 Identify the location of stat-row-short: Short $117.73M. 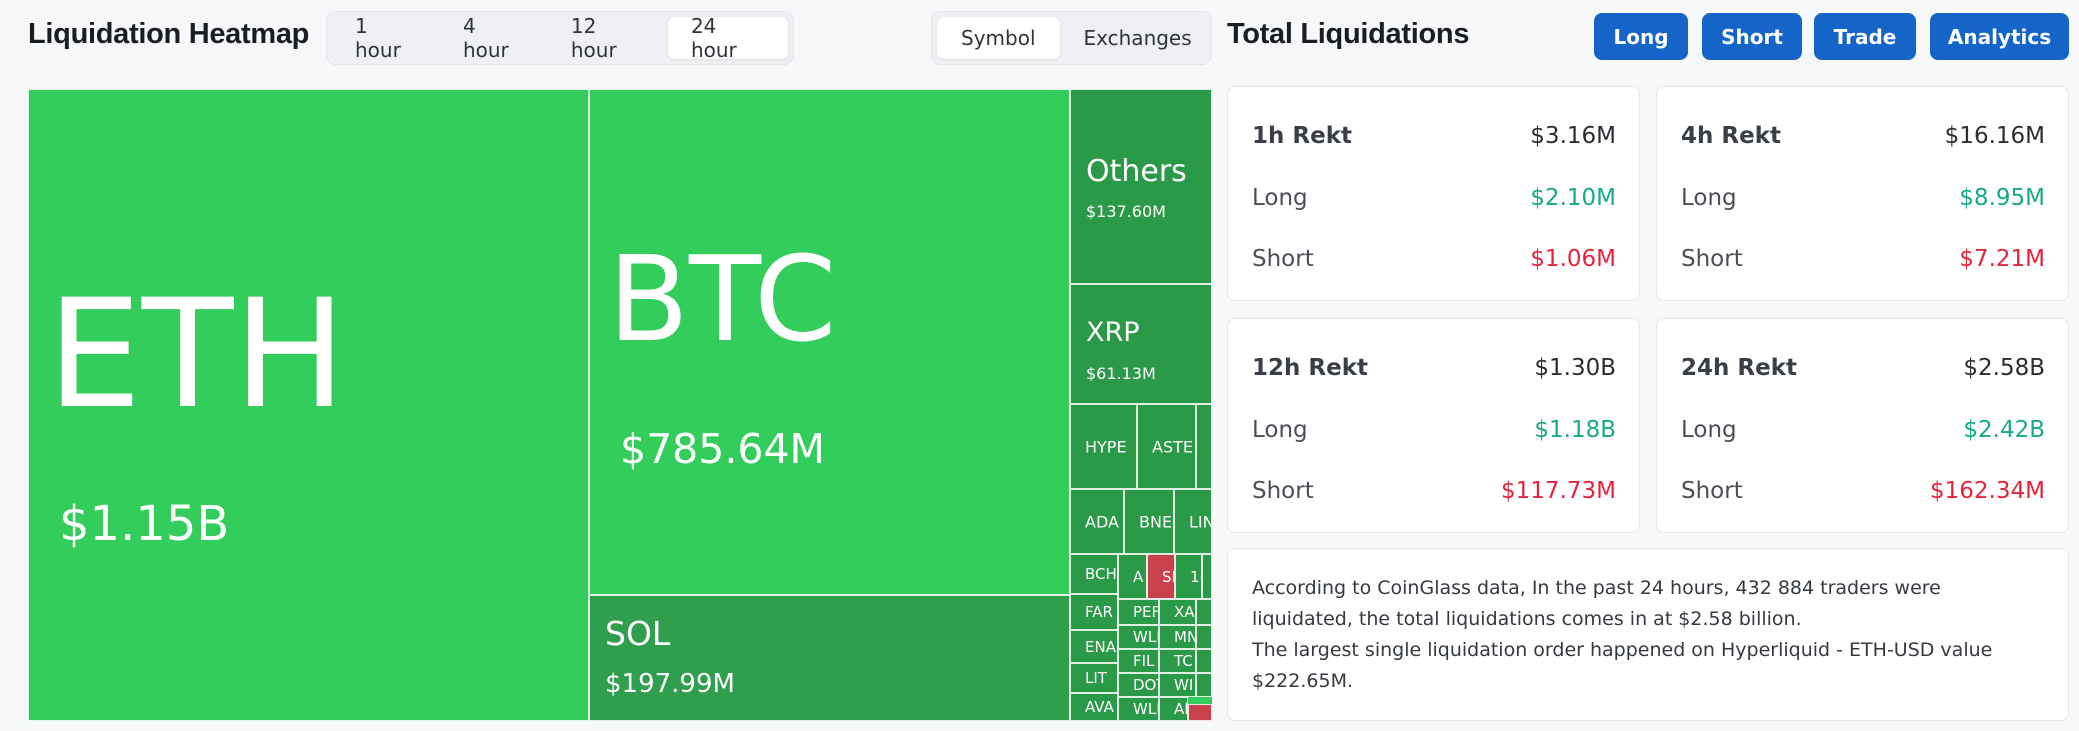
(1434, 491).